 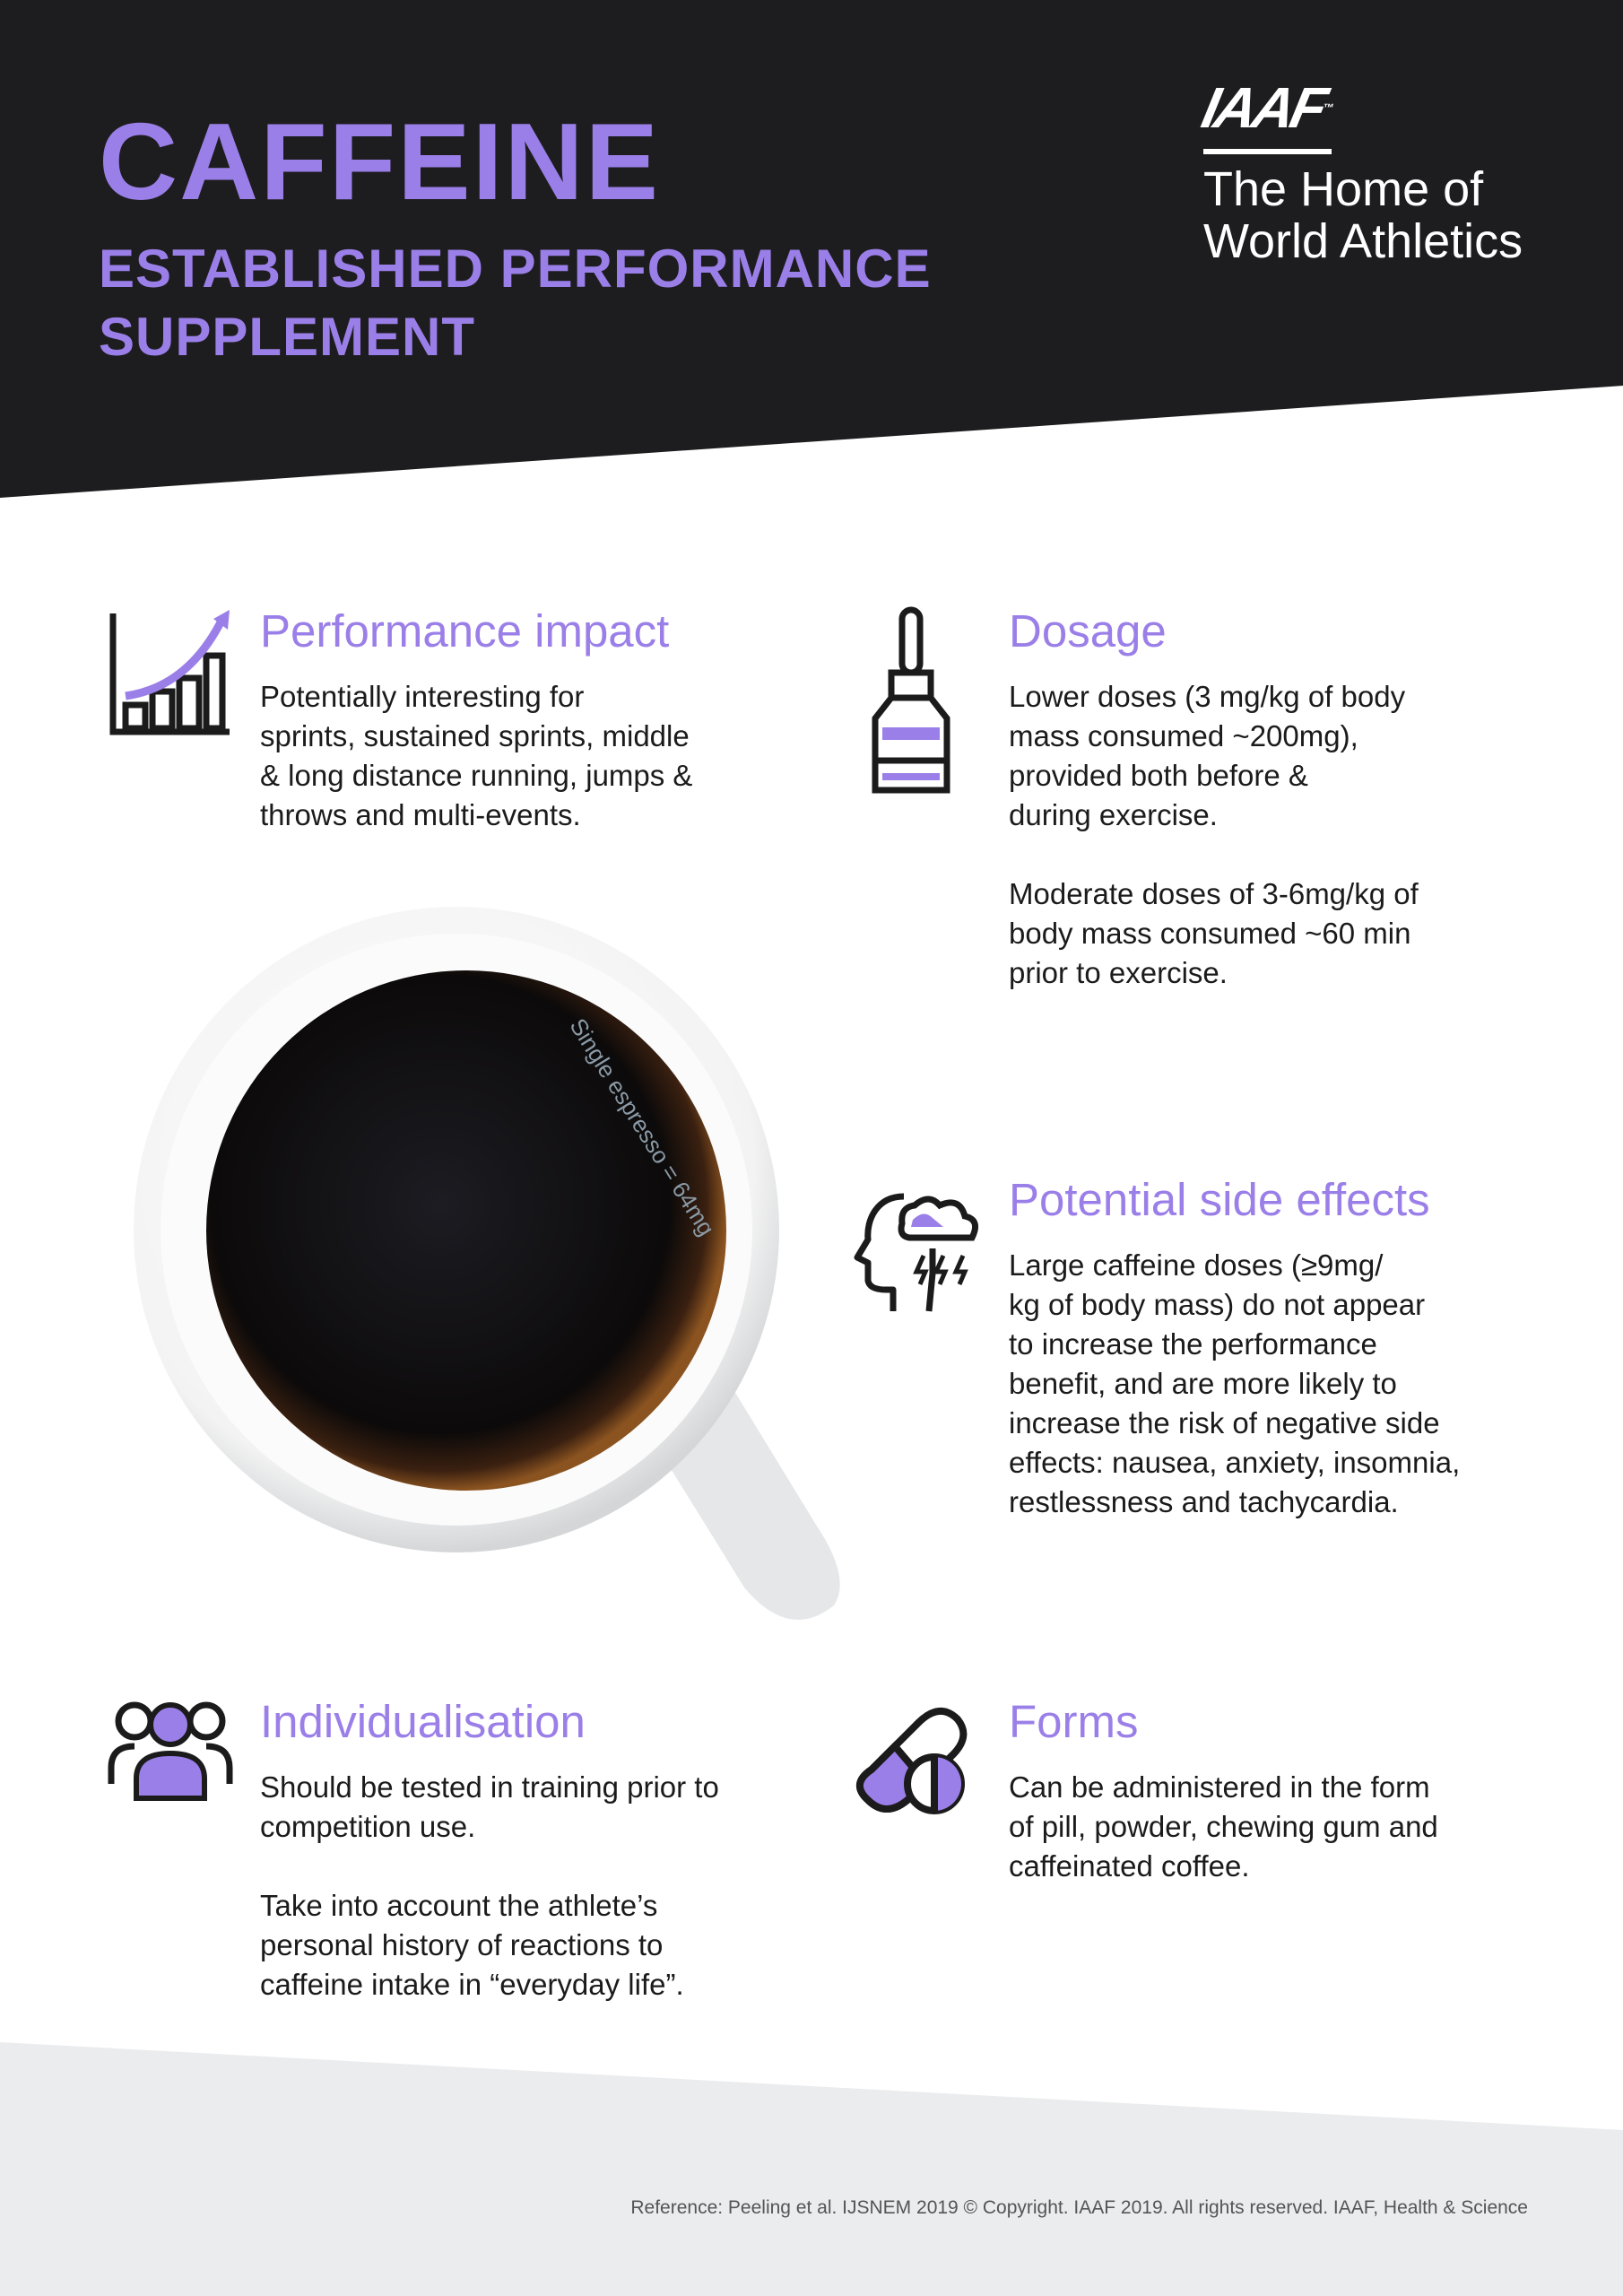 What do you see at coordinates (420, 814) in the screenshot?
I see `text-line: throws and multi-events.` at bounding box center [420, 814].